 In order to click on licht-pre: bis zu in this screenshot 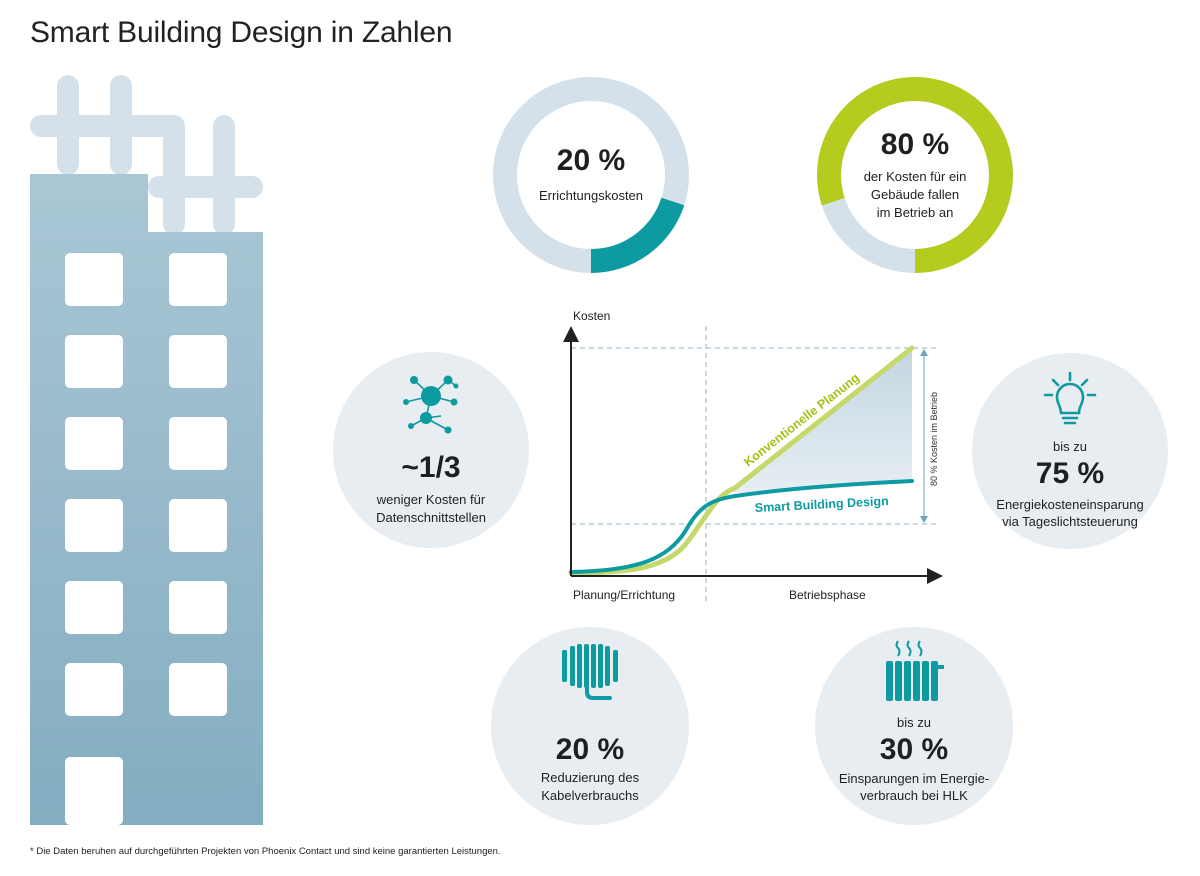, I will do `click(1070, 447)`.